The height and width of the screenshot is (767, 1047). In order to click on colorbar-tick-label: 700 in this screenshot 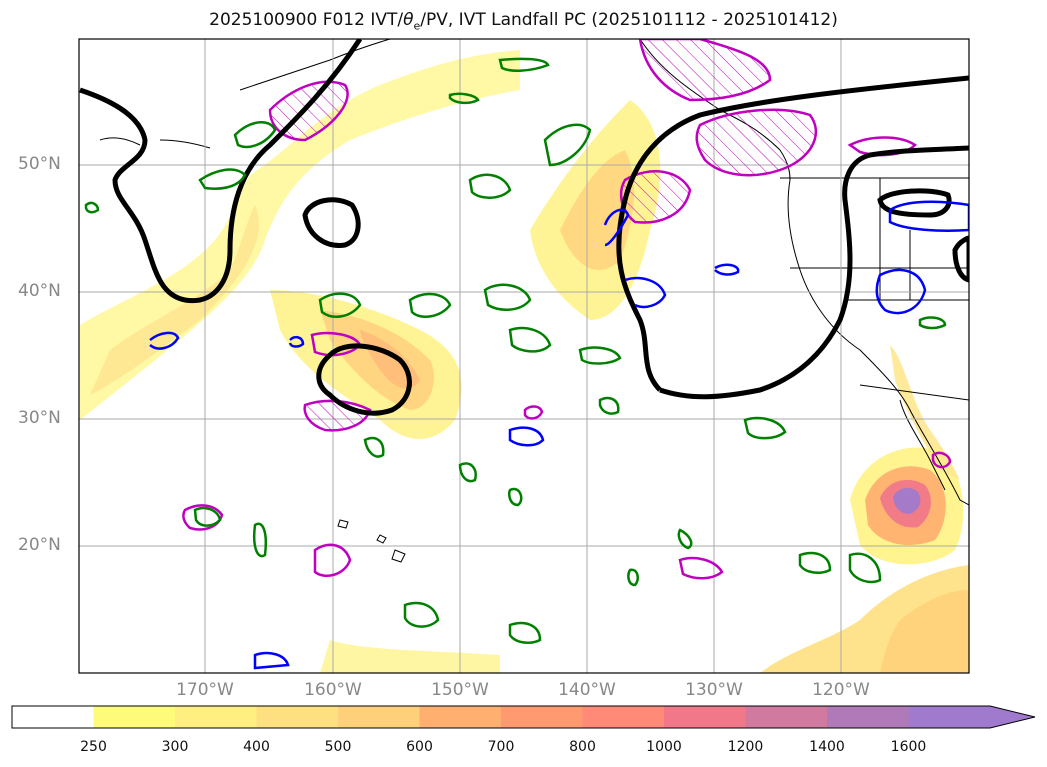, I will do `click(501, 747)`.